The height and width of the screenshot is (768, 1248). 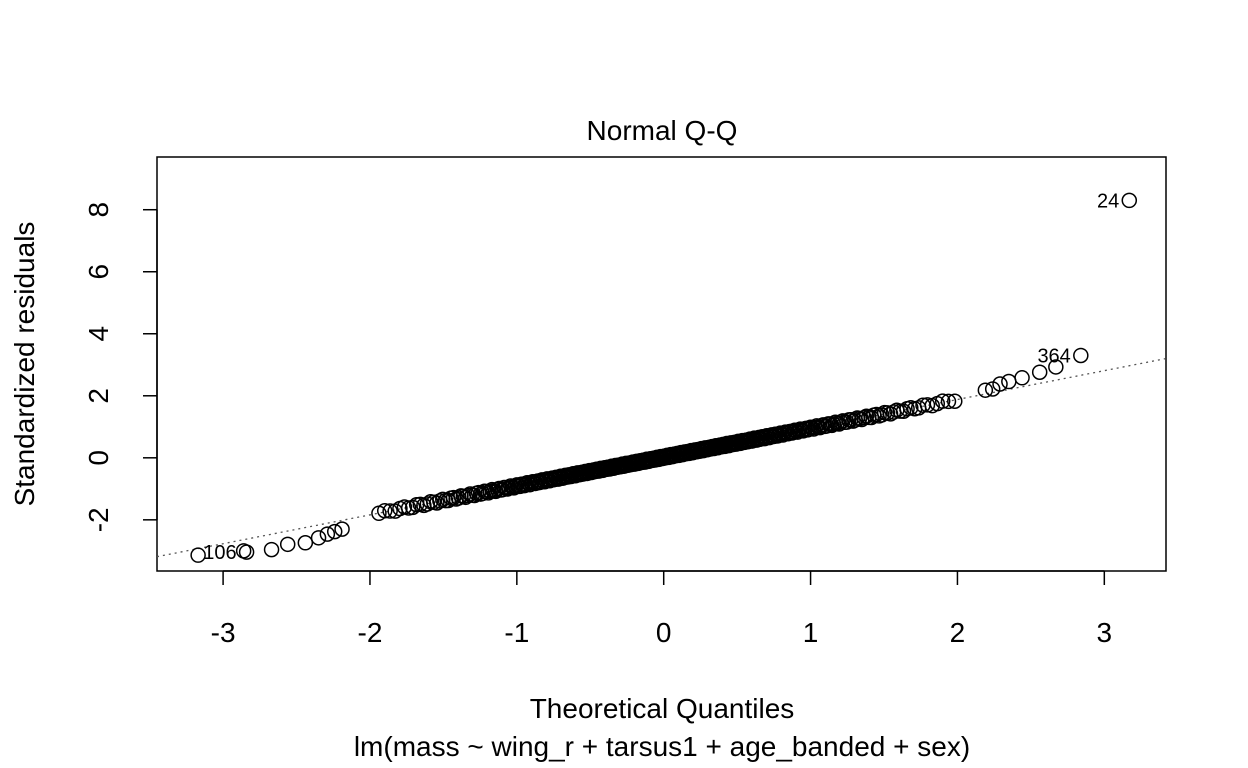 I want to click on x-tick-label: 1, so click(x=811, y=632).